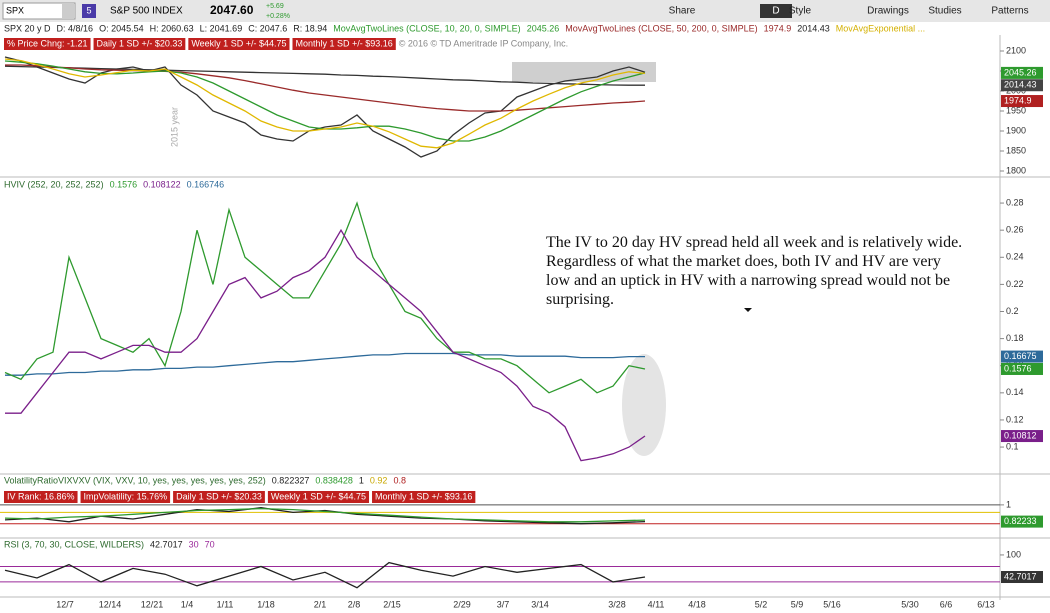  I want to click on price-marker-label: 0.82233, so click(1020, 521).